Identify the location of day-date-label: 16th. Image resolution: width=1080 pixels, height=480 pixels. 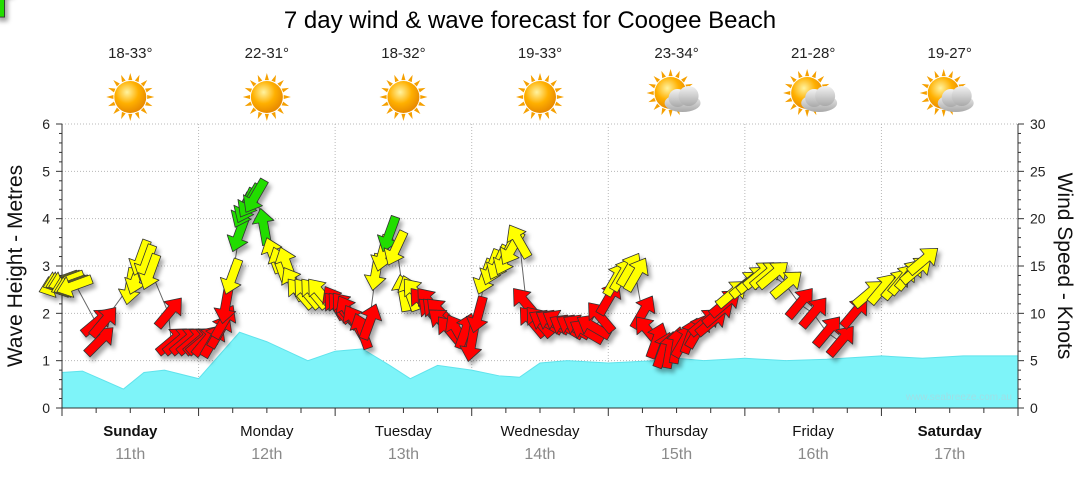
(813, 454).